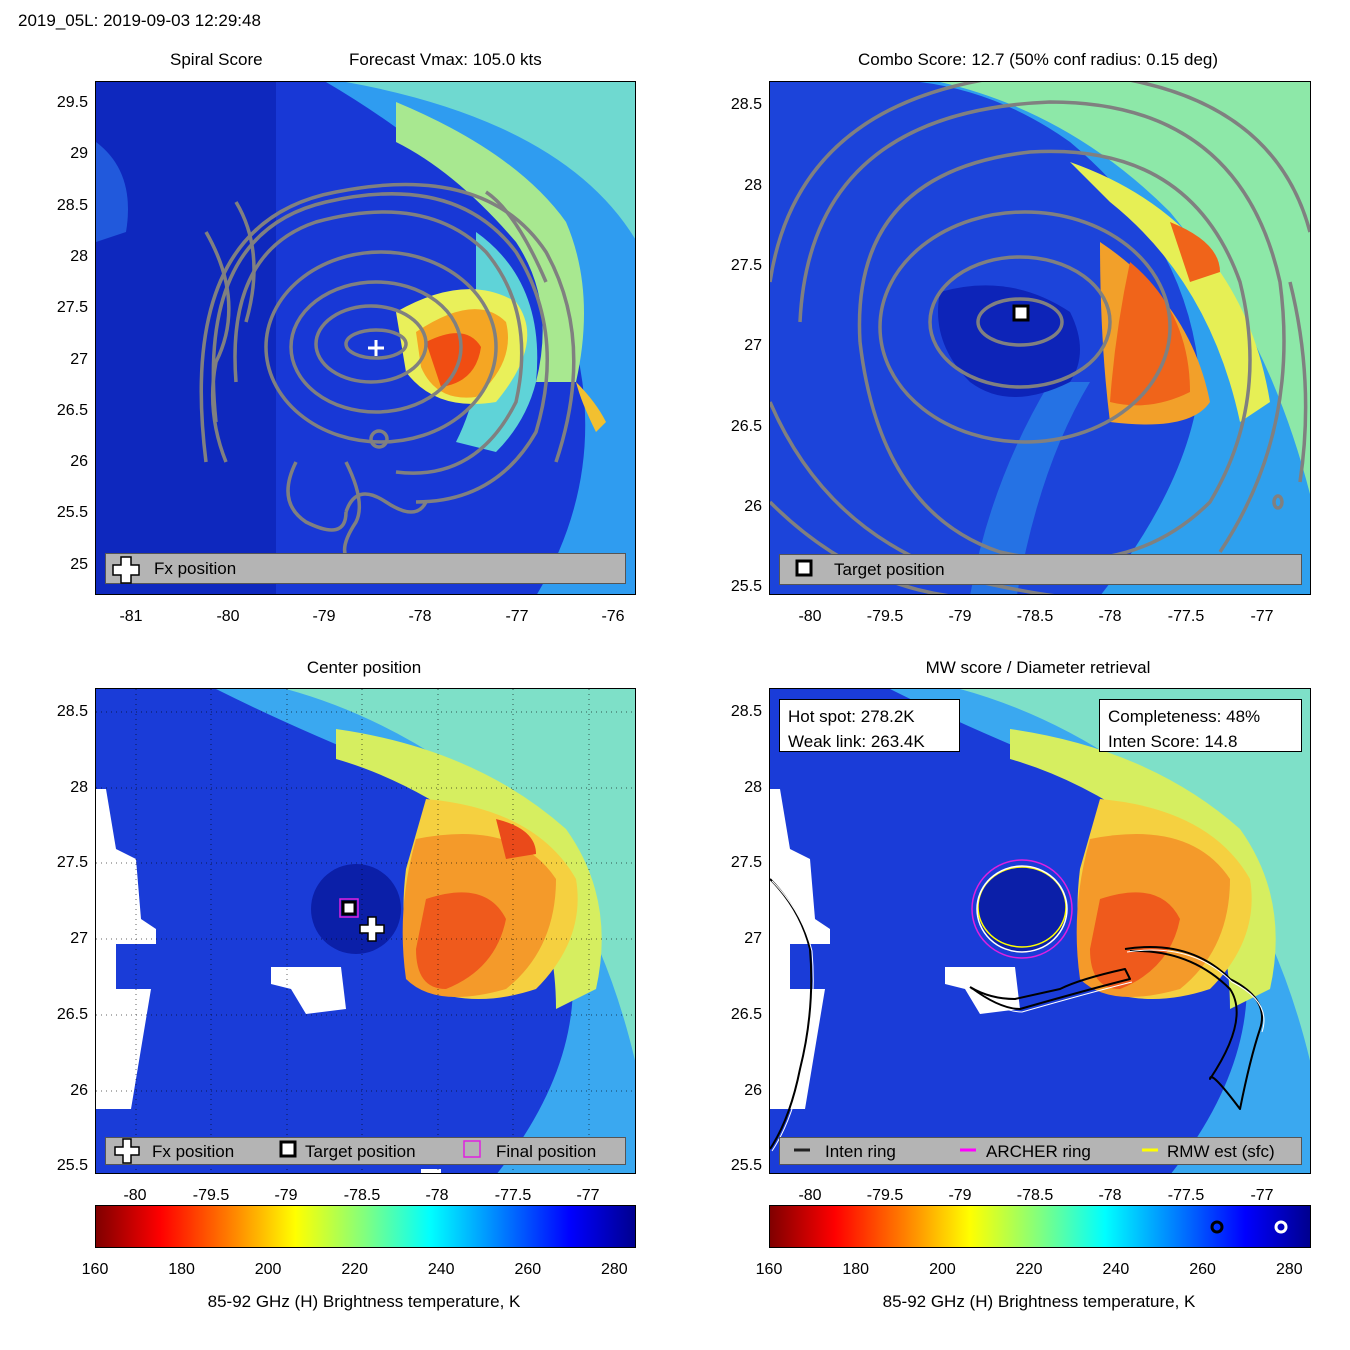  I want to click on panel4-xtick: -79.5, so click(885, 1195).